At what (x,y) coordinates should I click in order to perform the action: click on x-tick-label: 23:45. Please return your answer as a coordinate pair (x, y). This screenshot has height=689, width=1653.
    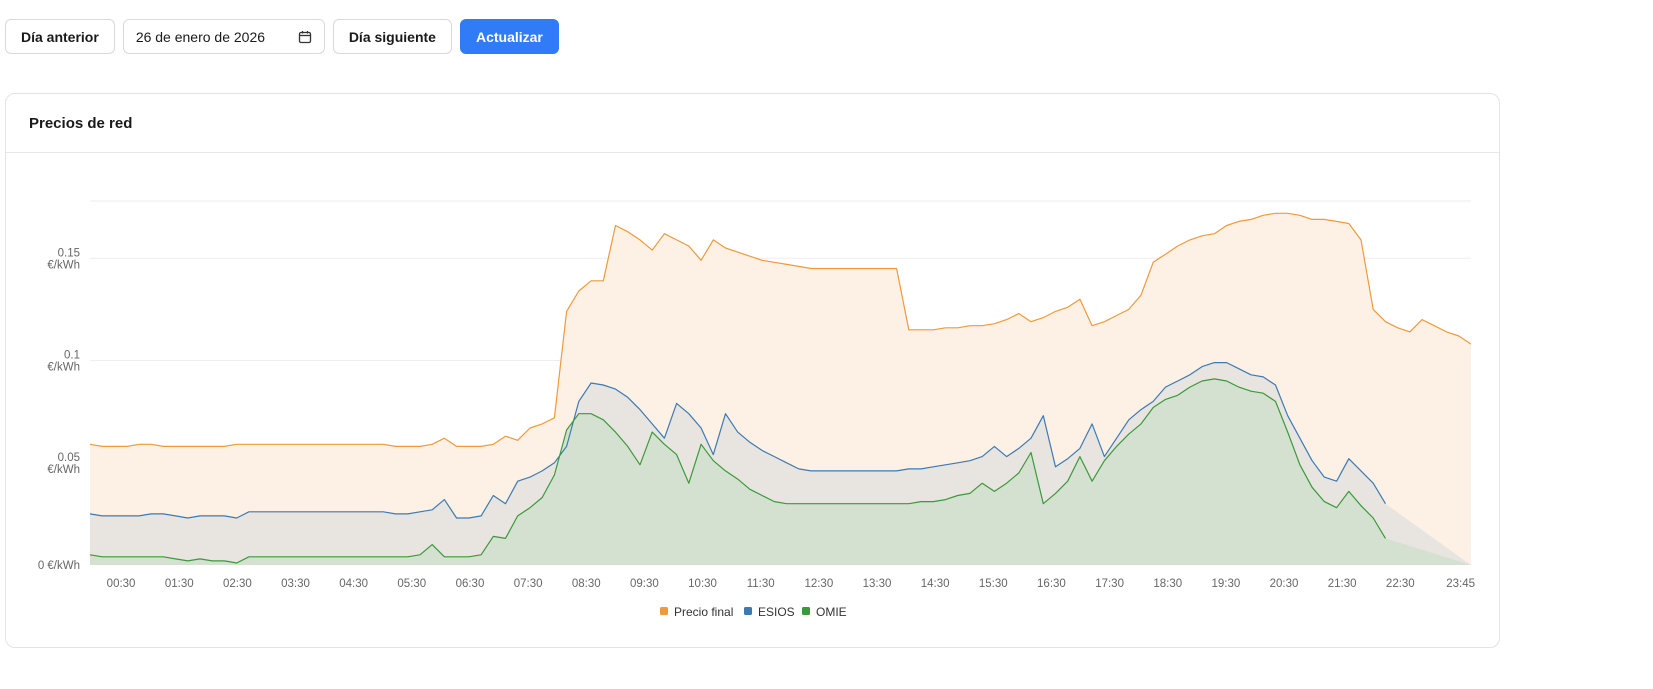
    Looking at the image, I should click on (1460, 584).